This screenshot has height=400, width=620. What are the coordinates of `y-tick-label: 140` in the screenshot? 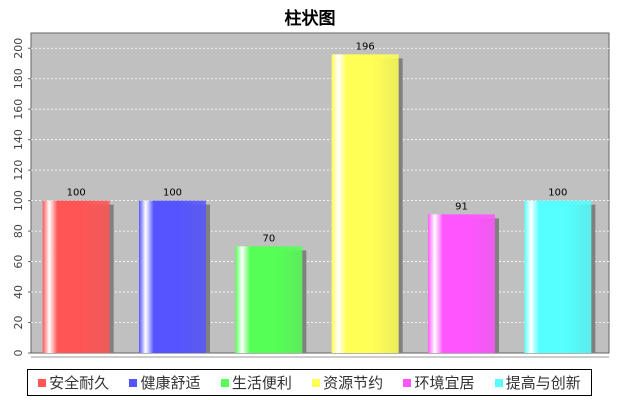 It's located at (18, 139).